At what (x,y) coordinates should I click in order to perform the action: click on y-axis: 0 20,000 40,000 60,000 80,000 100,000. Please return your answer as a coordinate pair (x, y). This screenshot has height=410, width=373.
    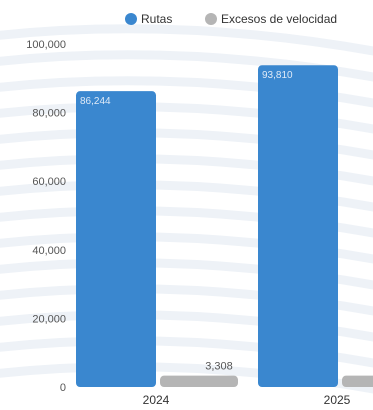
    Looking at the image, I should click on (46, 216).